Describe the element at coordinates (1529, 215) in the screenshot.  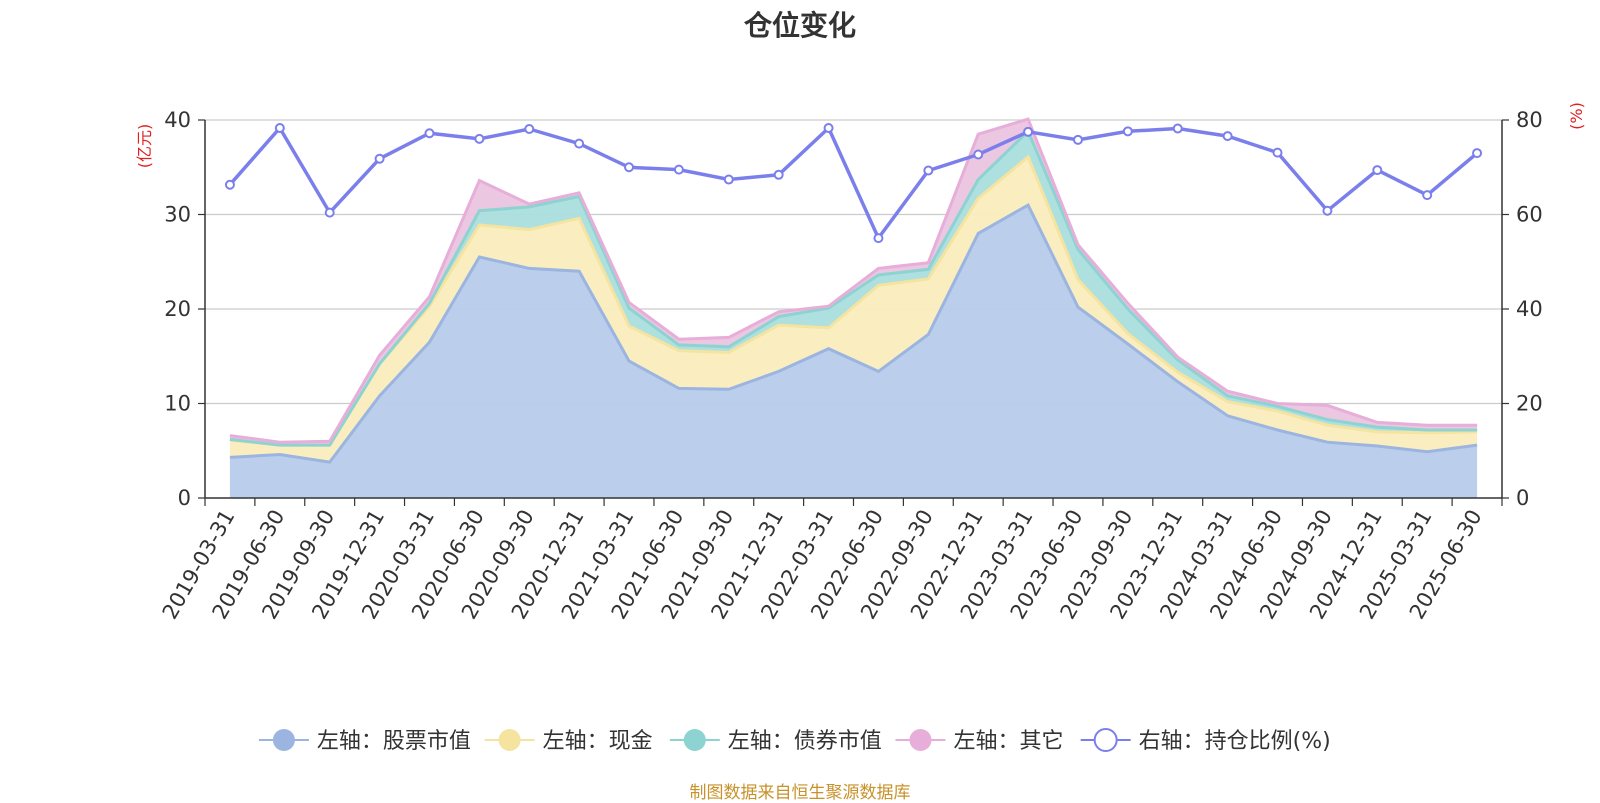
I see `right-axis-tick-label: 60` at that location.